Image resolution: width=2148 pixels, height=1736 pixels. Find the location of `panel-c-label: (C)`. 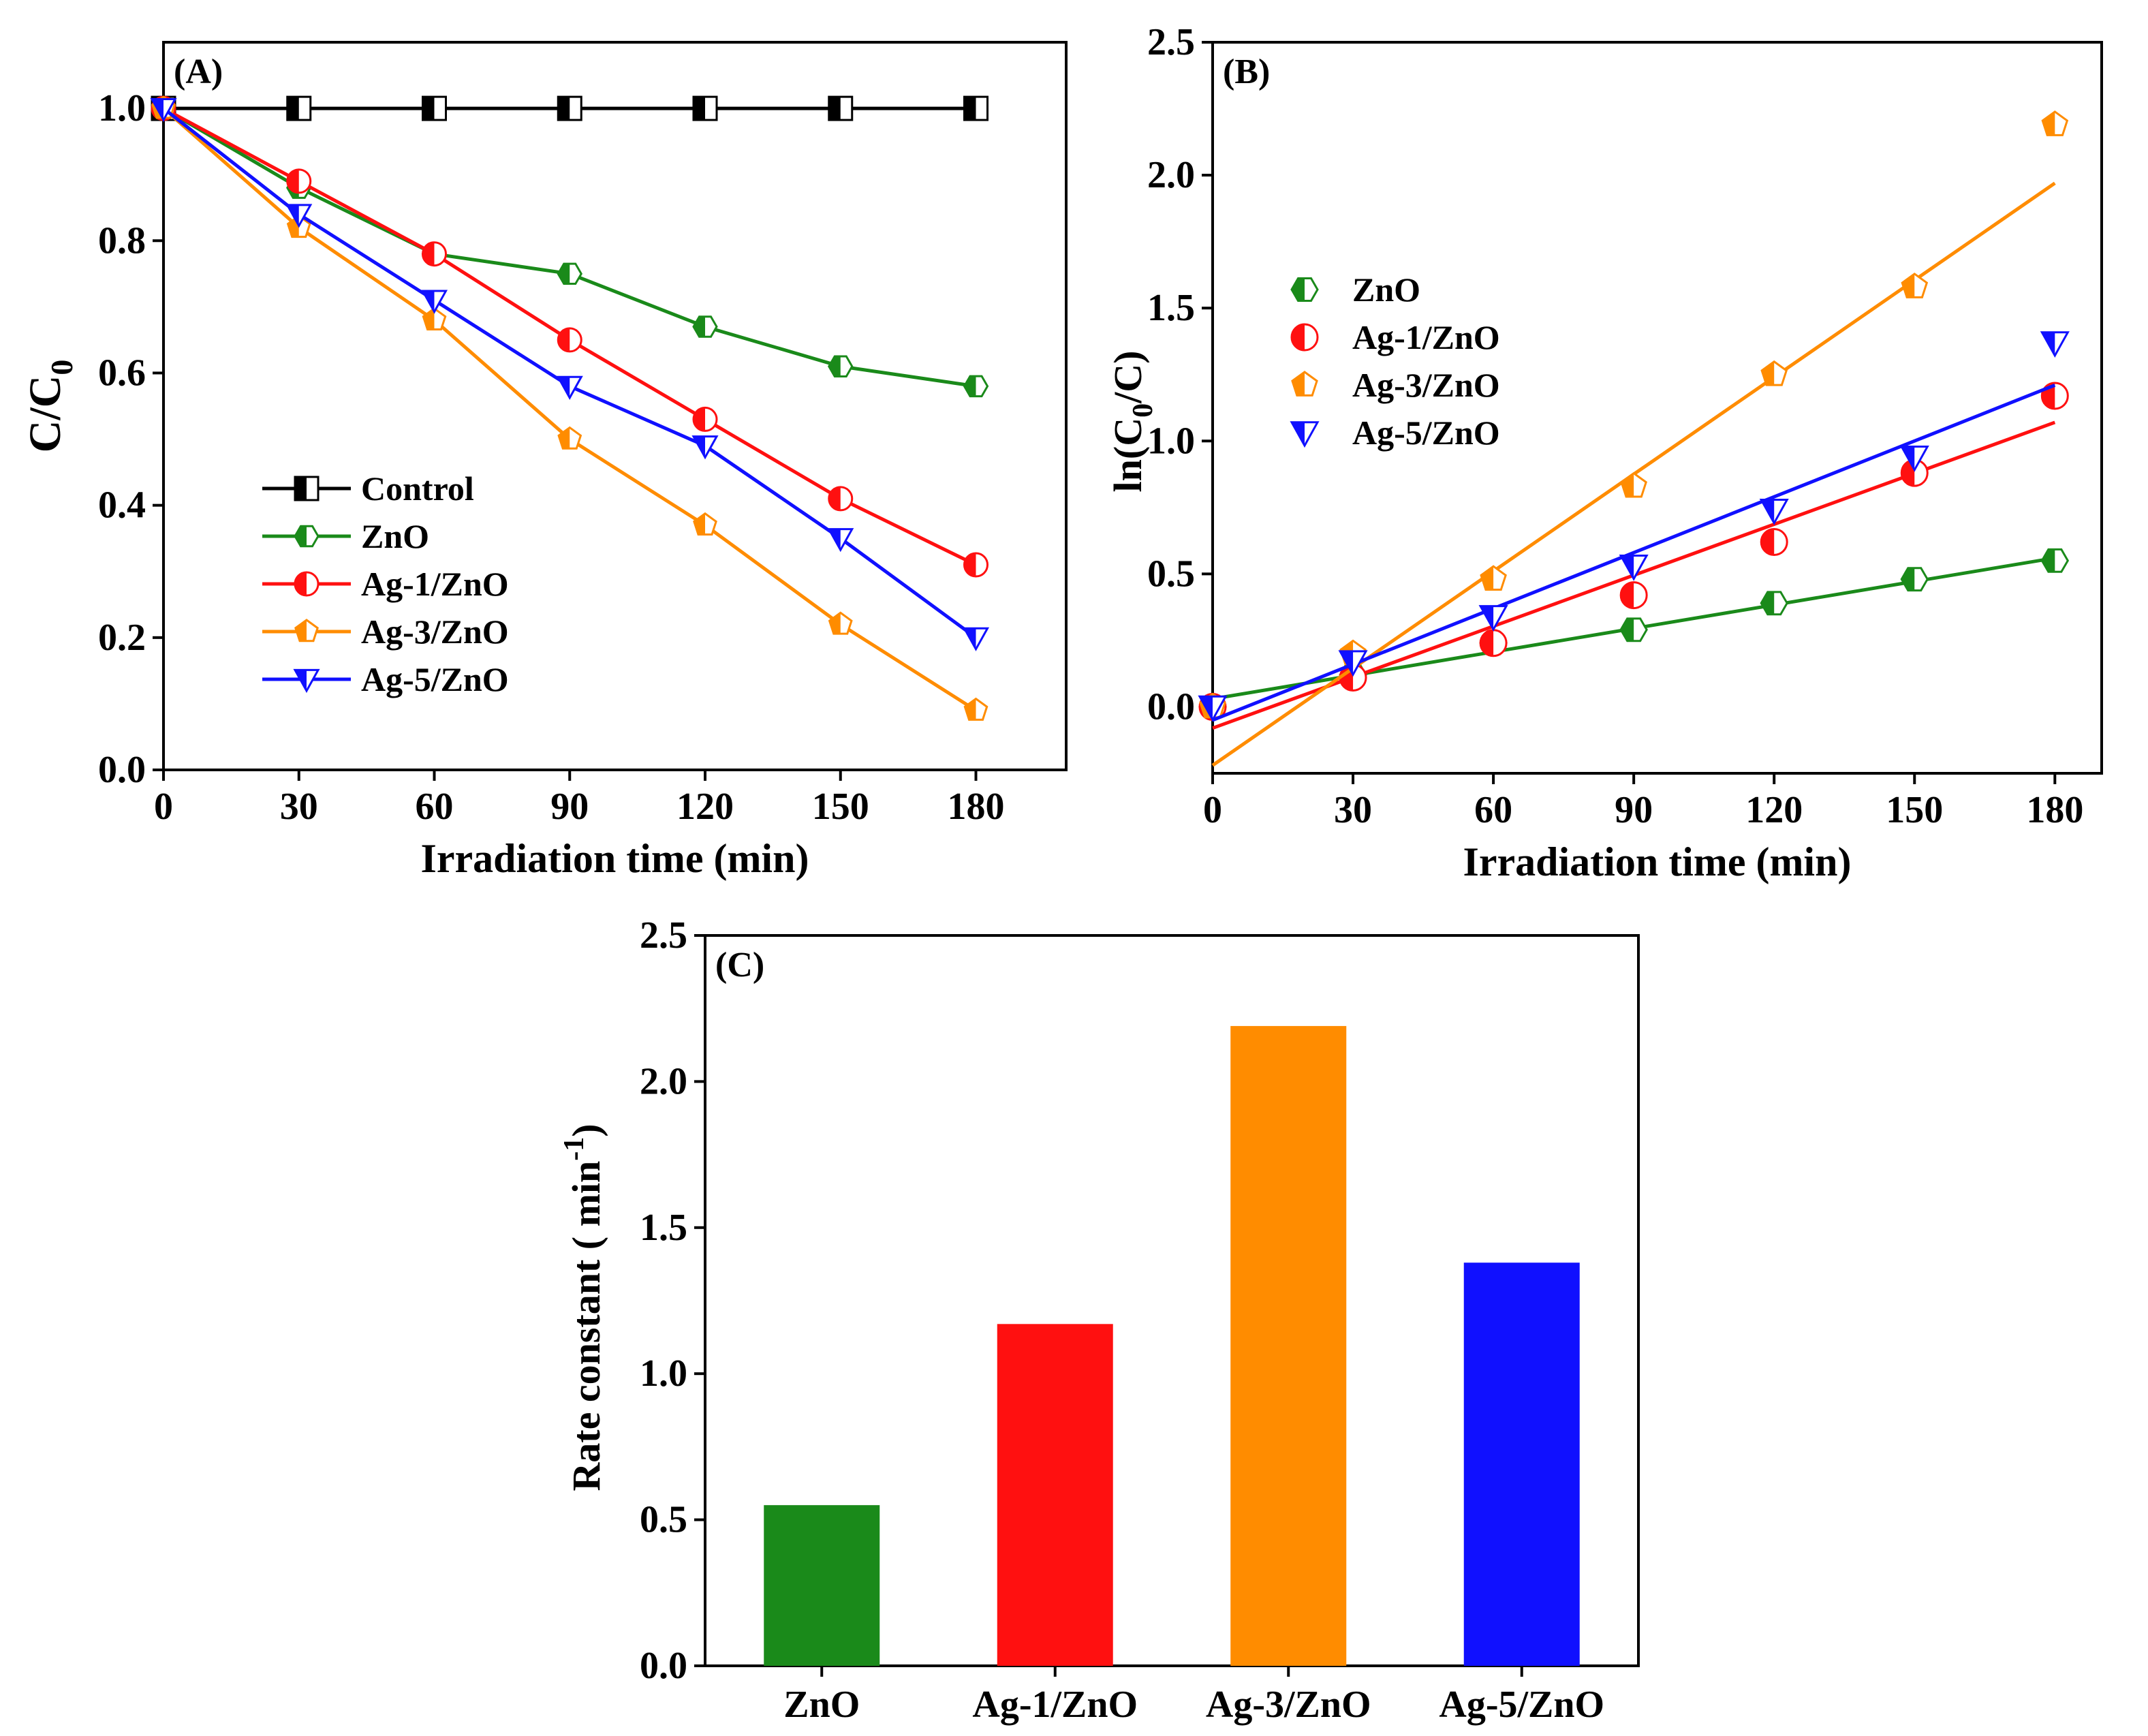

panel-c-label: (C) is located at coordinates (739, 966).